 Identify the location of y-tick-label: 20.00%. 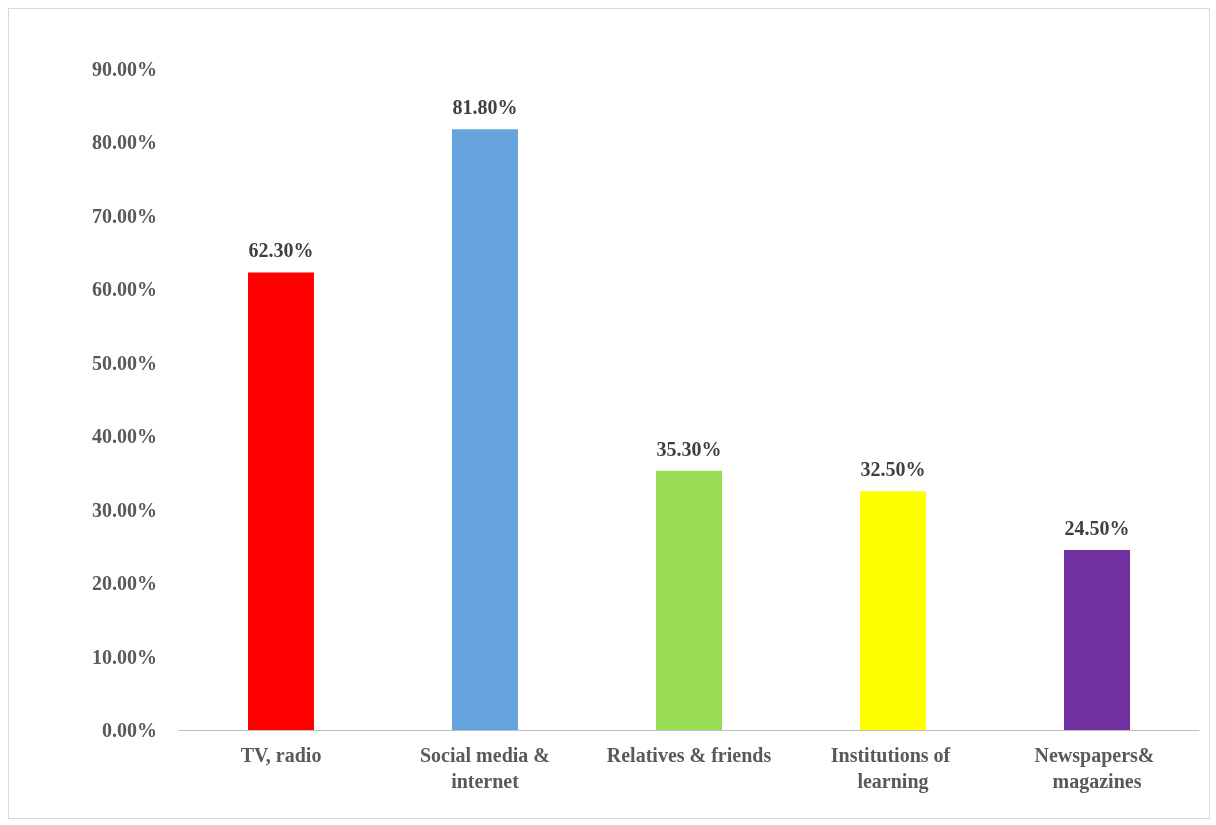
(124, 583).